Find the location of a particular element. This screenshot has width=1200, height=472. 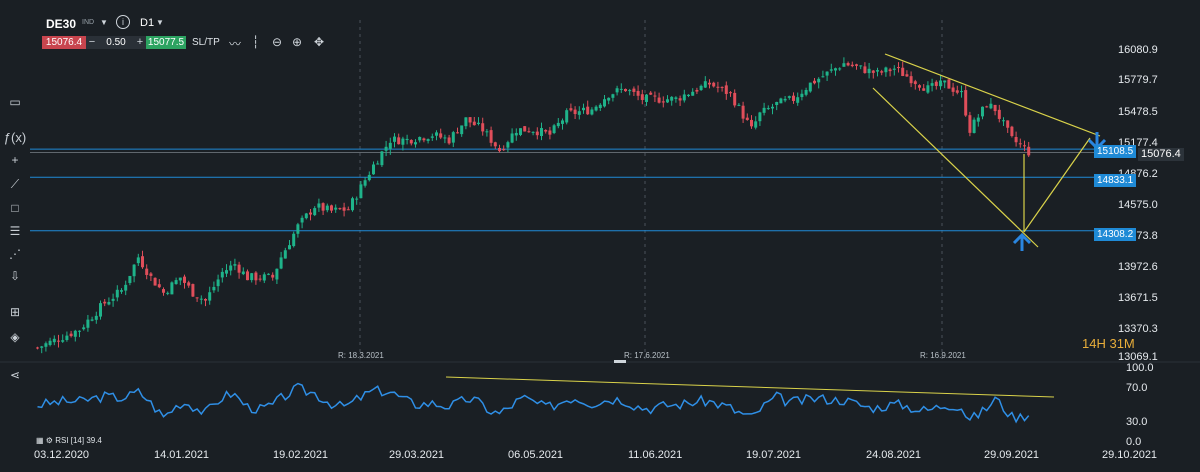

current-price-tag: 15076.4 is located at coordinates (1161, 154).